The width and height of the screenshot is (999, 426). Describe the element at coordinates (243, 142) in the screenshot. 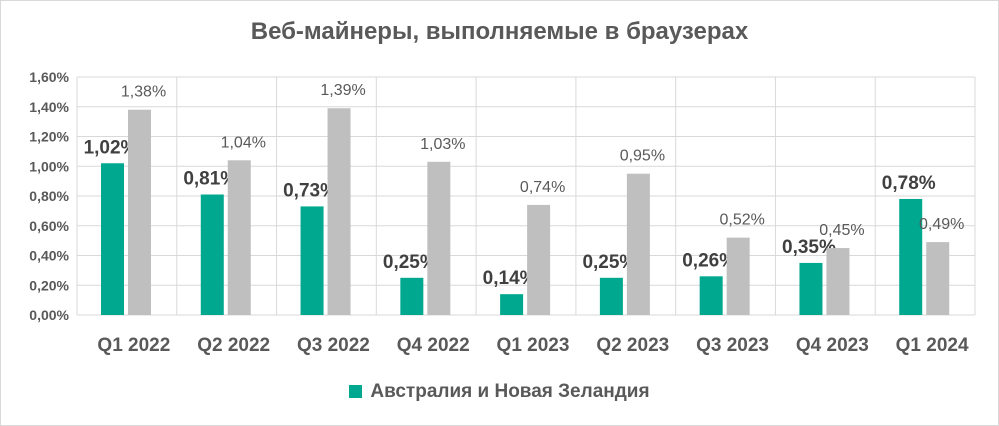

I see `data-label-series-2: 1,04%` at that location.